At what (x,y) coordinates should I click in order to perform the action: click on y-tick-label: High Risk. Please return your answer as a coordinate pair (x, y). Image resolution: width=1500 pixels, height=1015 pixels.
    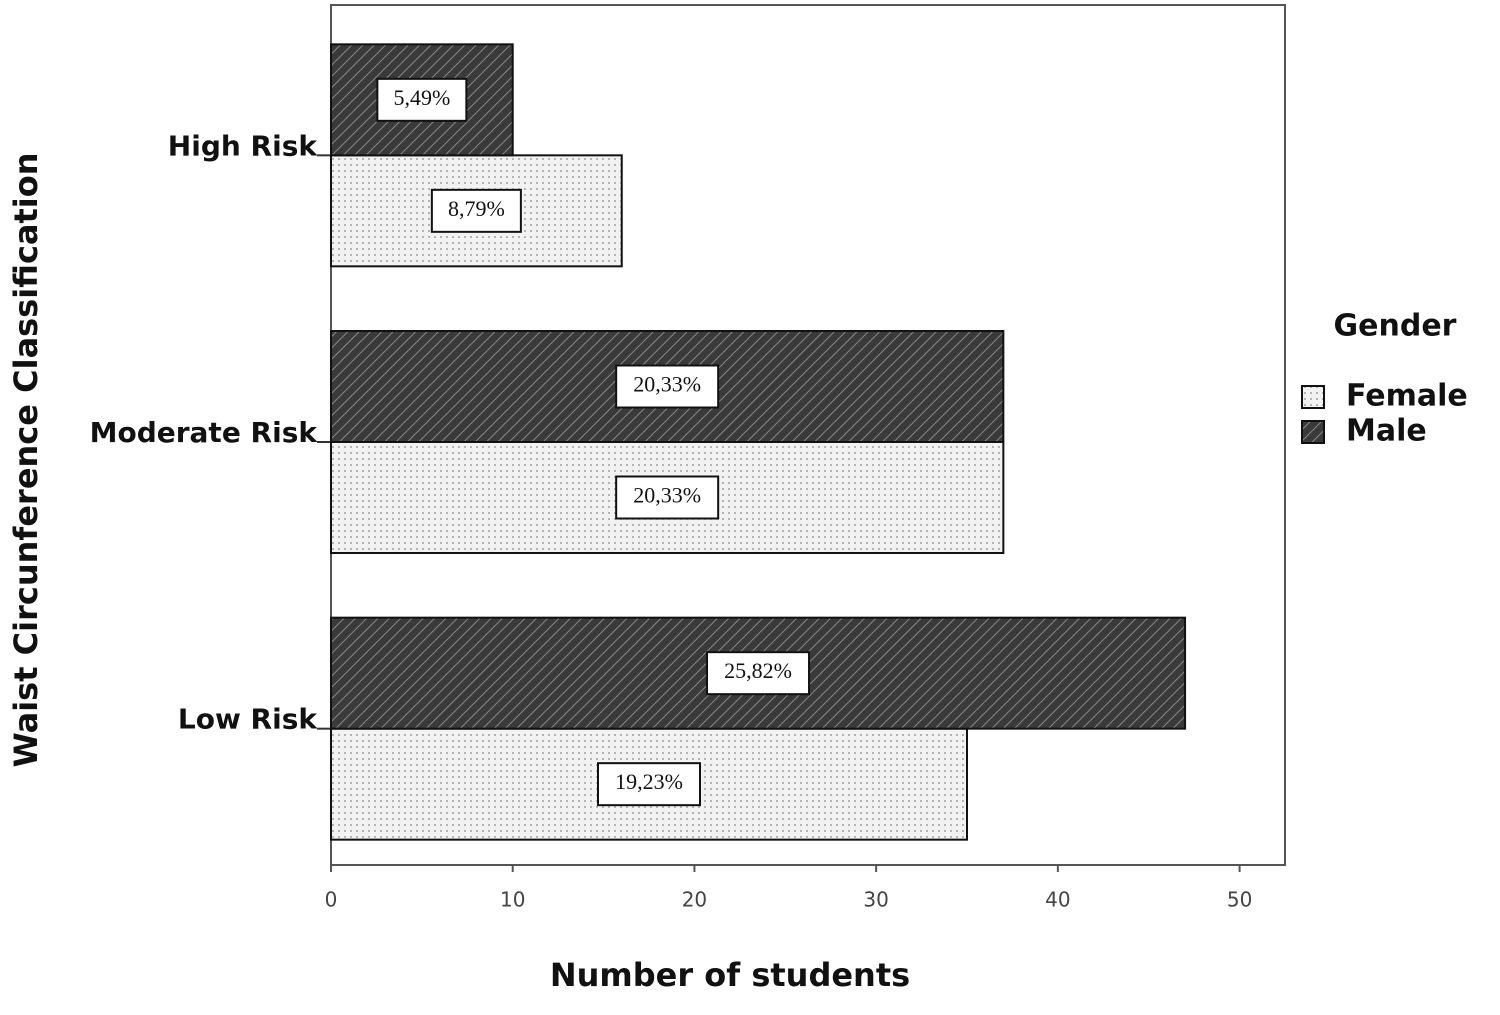
    Looking at the image, I should click on (243, 145).